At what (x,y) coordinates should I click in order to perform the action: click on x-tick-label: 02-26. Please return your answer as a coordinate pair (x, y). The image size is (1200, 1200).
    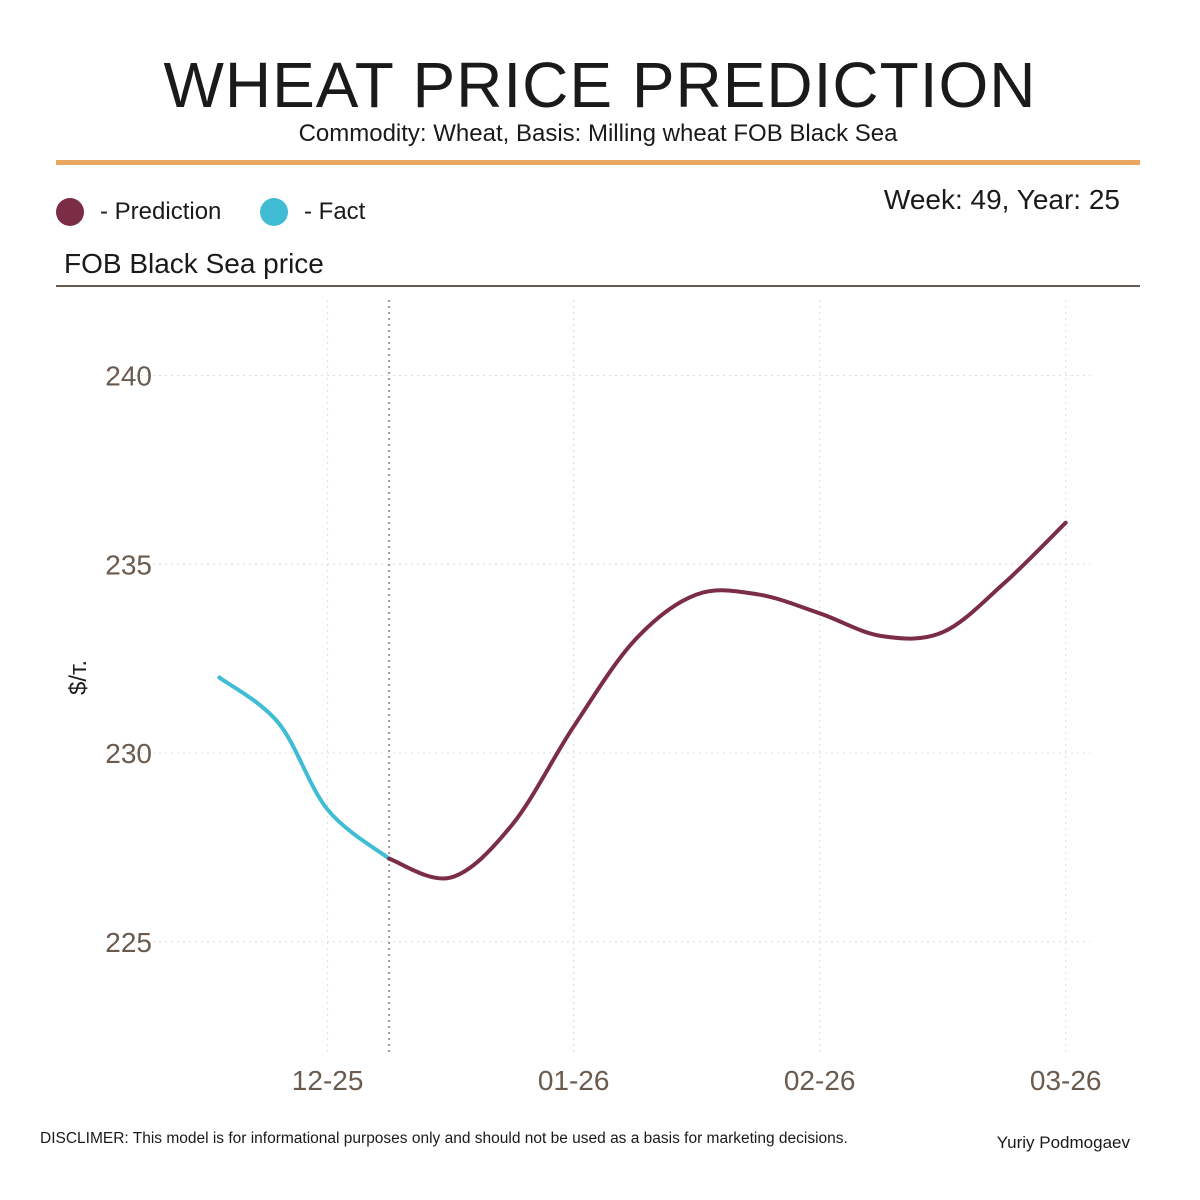
    Looking at the image, I should click on (820, 1080).